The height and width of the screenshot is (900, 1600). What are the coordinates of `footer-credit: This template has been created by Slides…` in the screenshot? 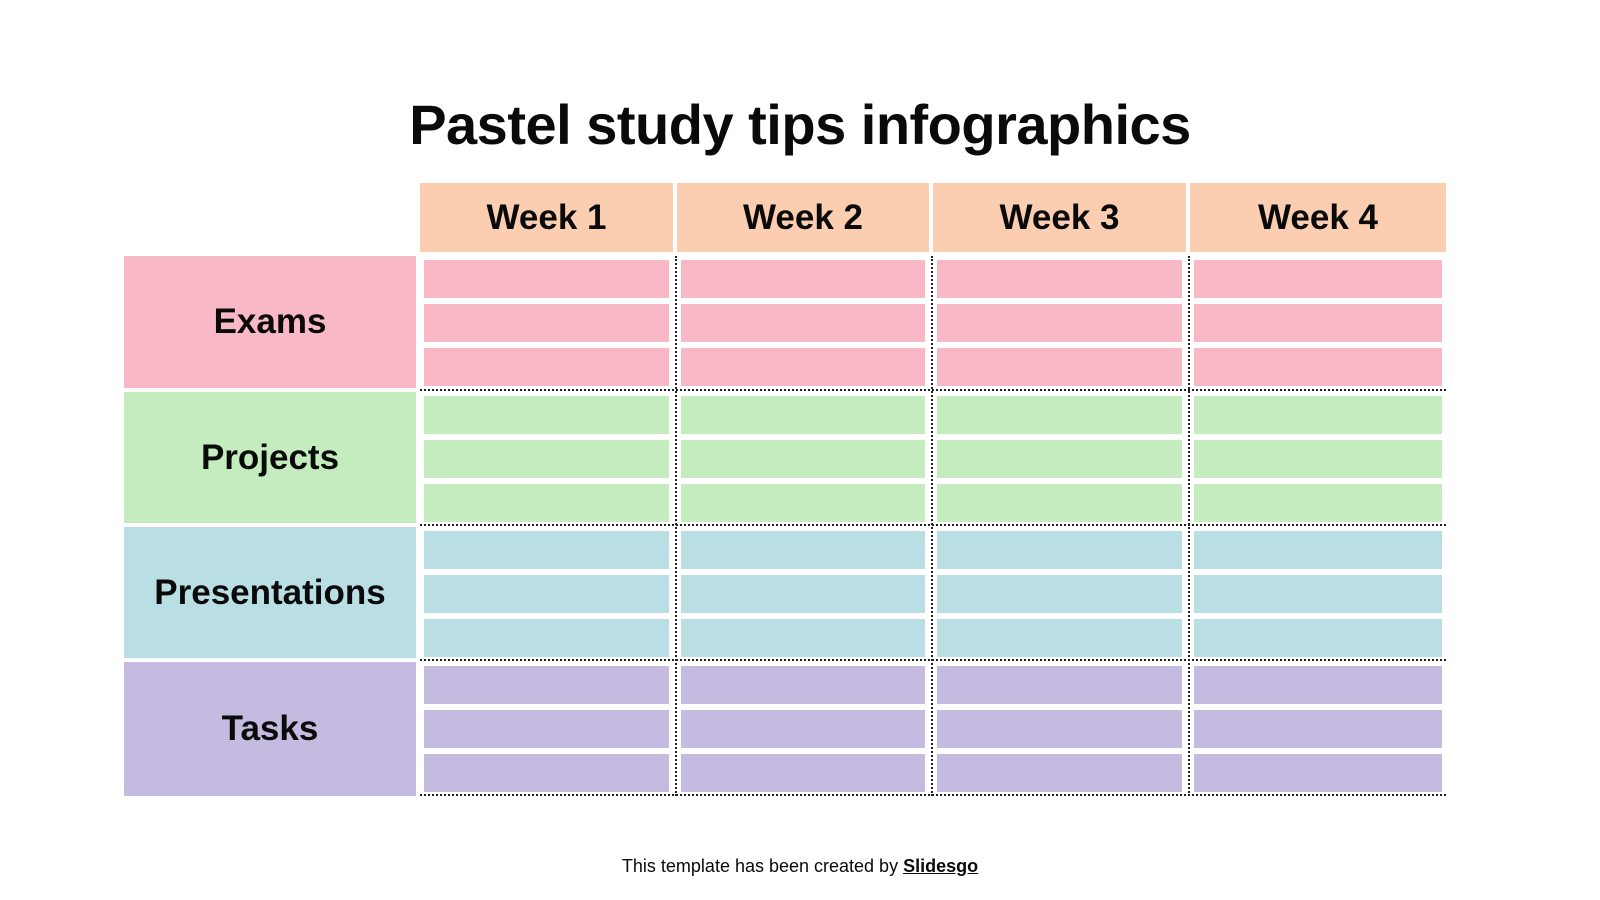 It's located at (800, 866).